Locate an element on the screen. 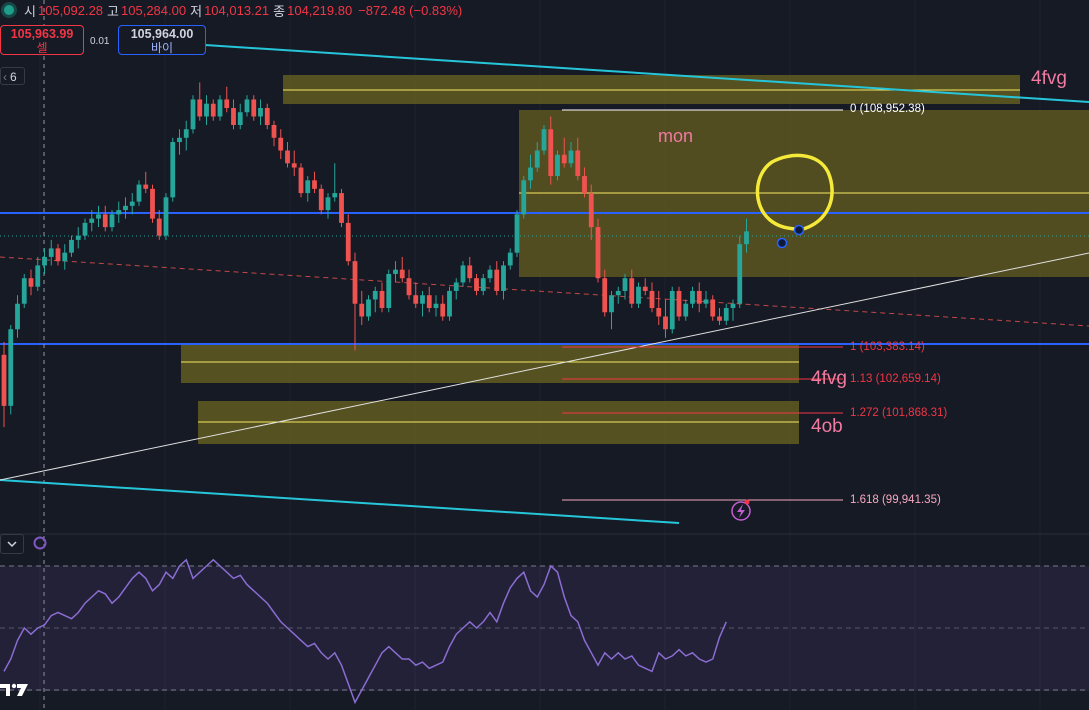  freehand-circle-drawing is located at coordinates (794, 192).